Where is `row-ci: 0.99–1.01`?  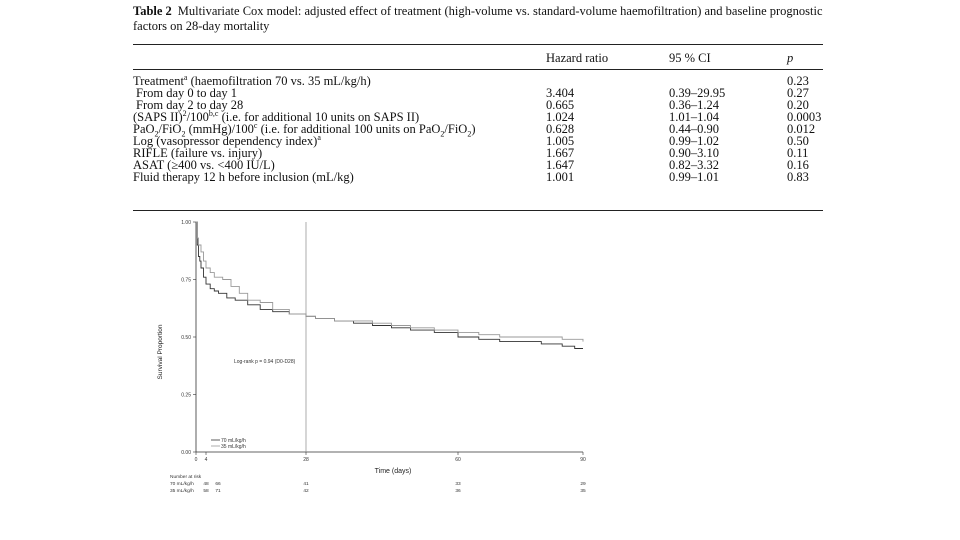 row-ci: 0.99–1.01 is located at coordinates (694, 177).